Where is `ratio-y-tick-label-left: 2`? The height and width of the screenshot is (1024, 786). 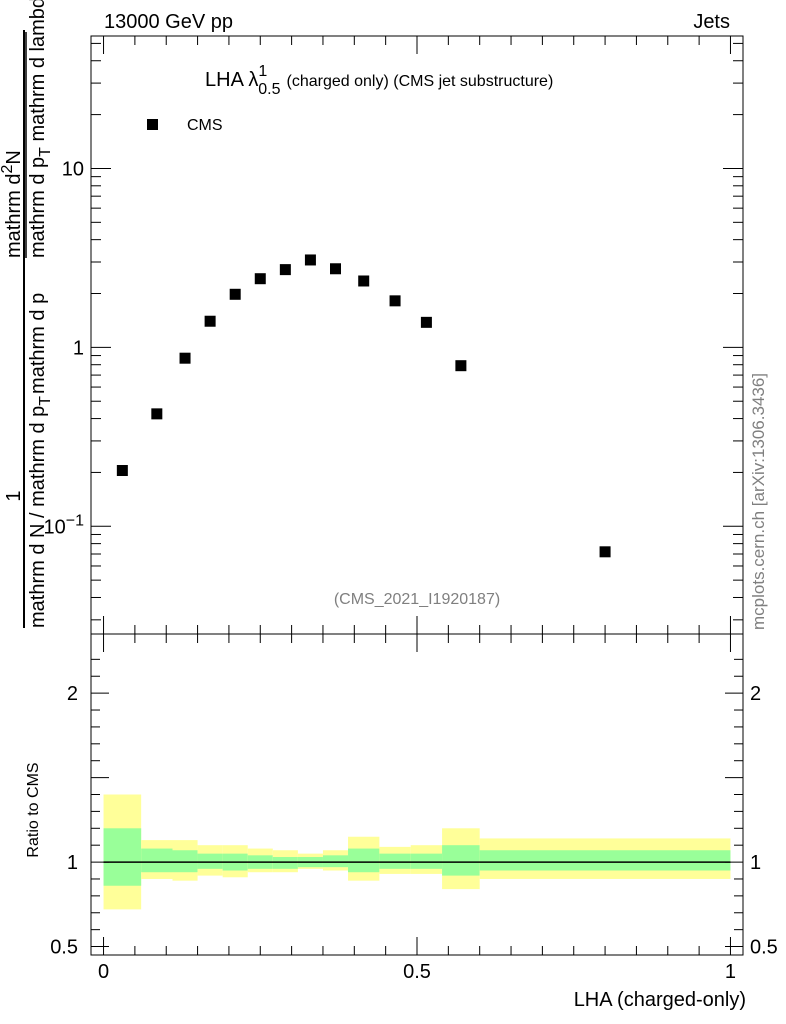 ratio-y-tick-label-left: 2 is located at coordinates (72, 694).